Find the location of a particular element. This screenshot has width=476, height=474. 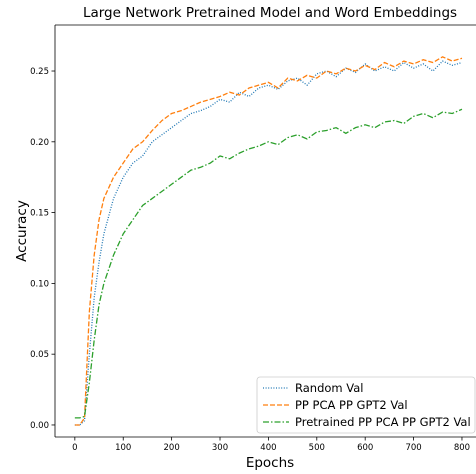

x-tick-label: 300 is located at coordinates (220, 448).